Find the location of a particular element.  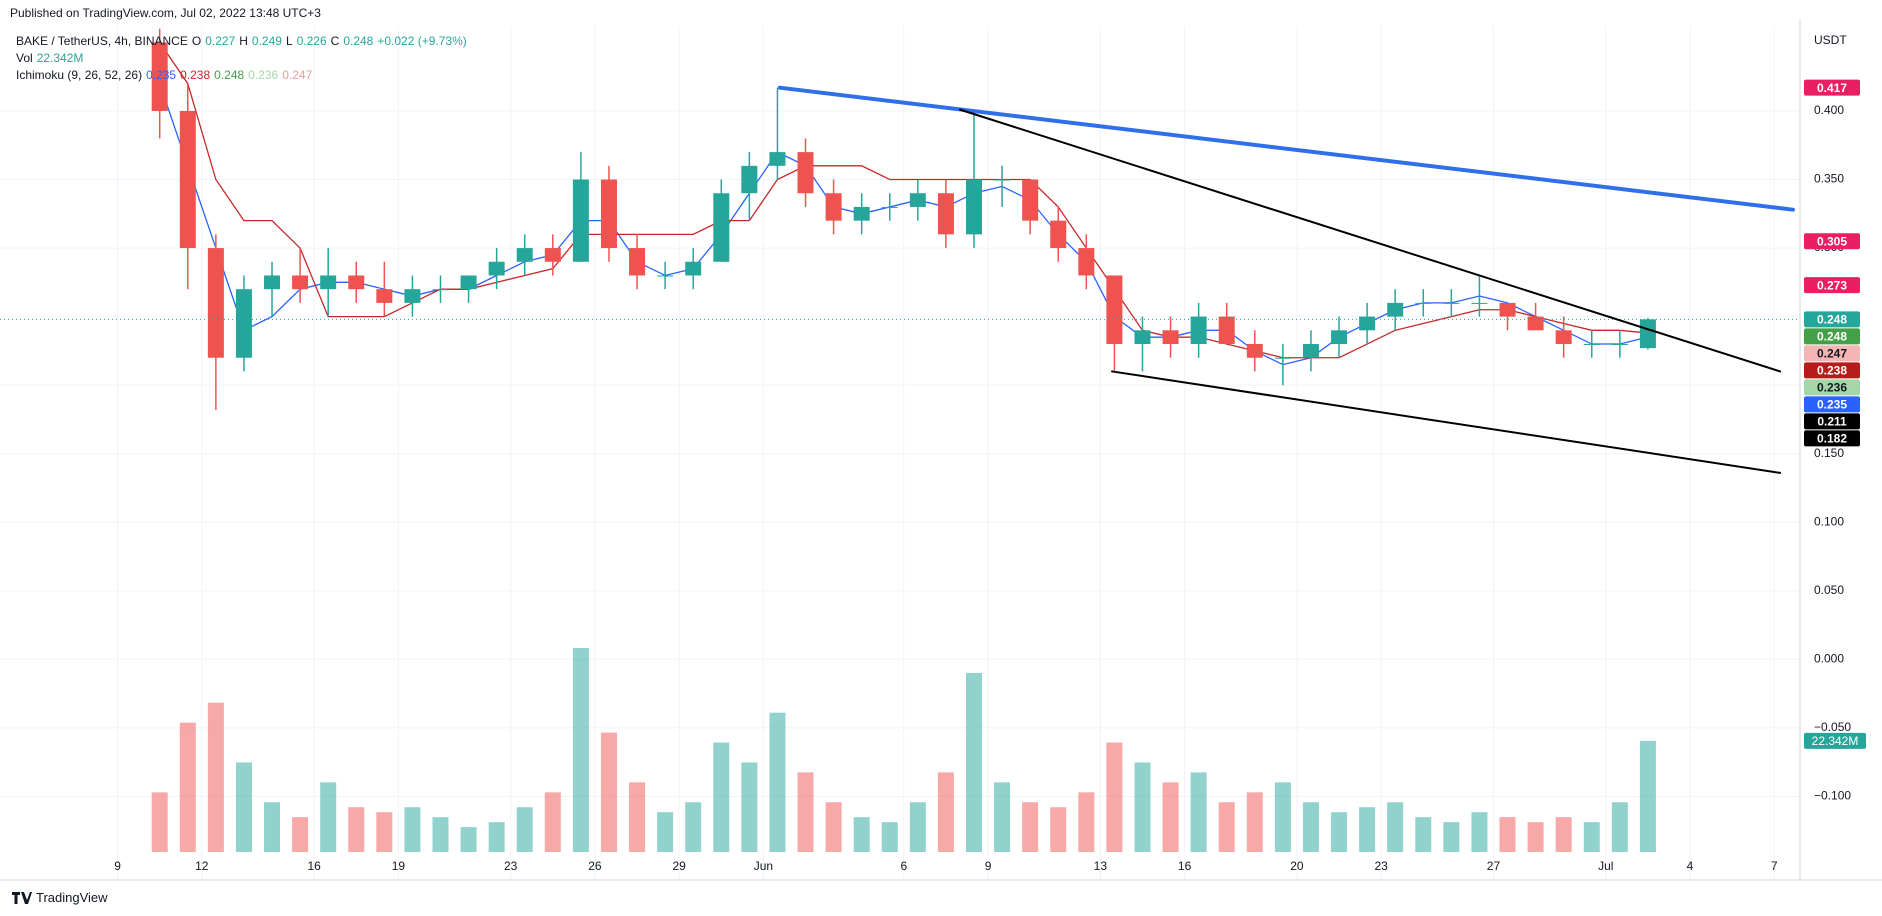

price-tag-label: 0.273 is located at coordinates (1832, 285).